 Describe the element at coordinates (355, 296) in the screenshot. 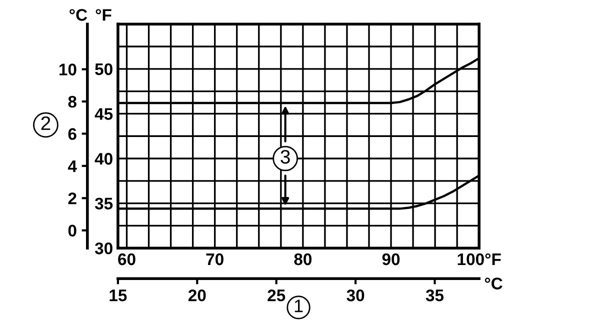

I see `x2-tick-label: 30` at that location.